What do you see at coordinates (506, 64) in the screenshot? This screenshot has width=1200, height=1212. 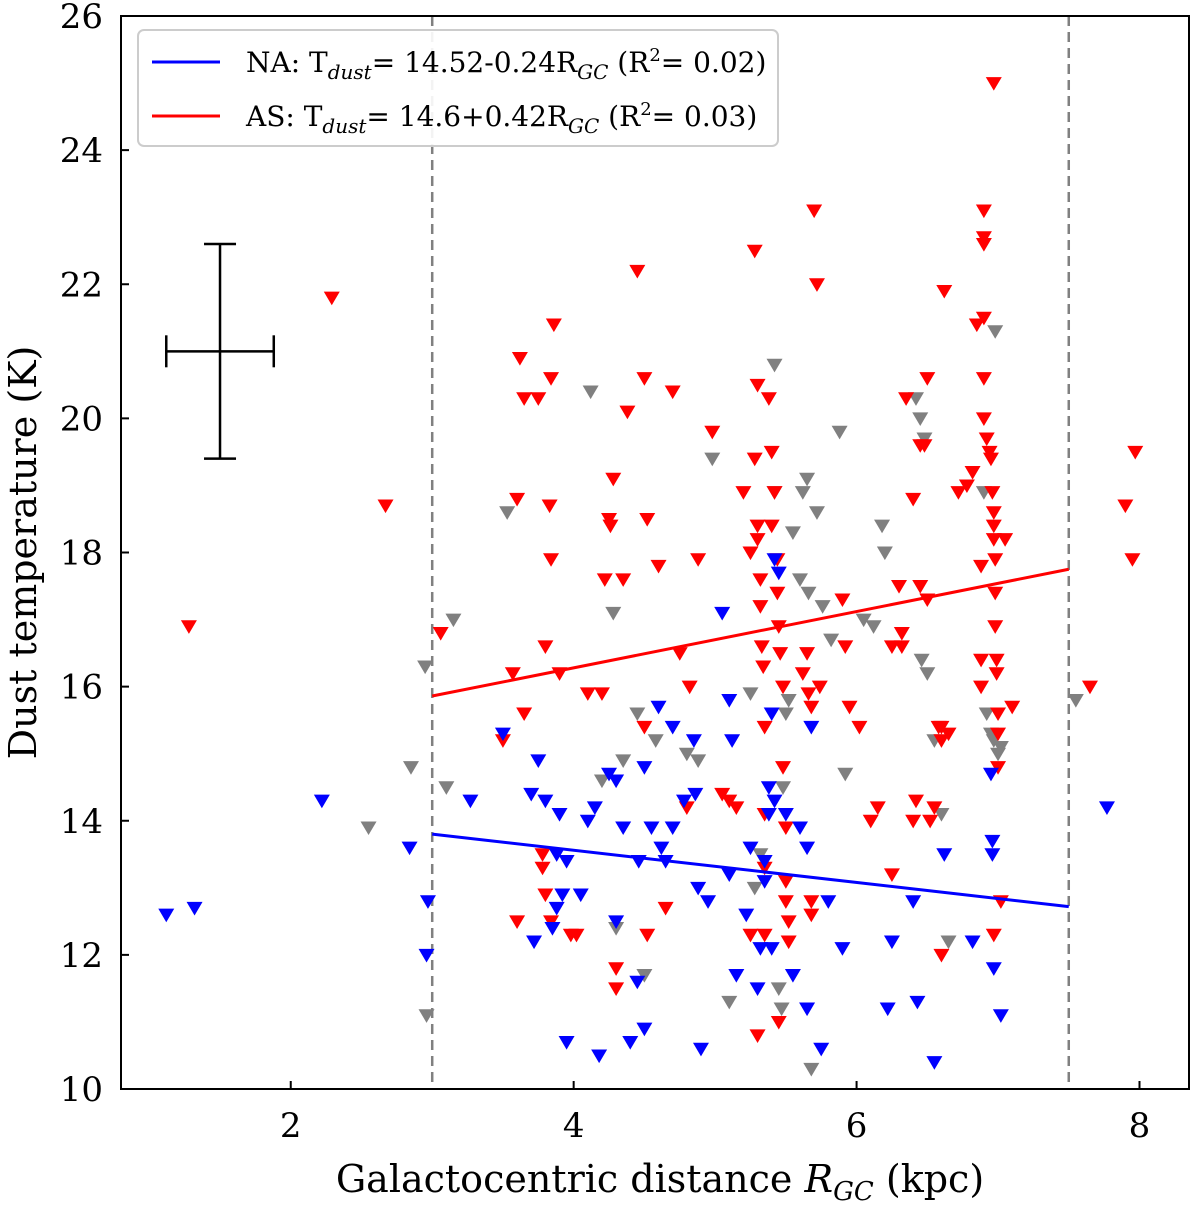 I see `legend-label-NA: NA: Tdust= 14.52-0.24RGC (R2= 0.02)` at bounding box center [506, 64].